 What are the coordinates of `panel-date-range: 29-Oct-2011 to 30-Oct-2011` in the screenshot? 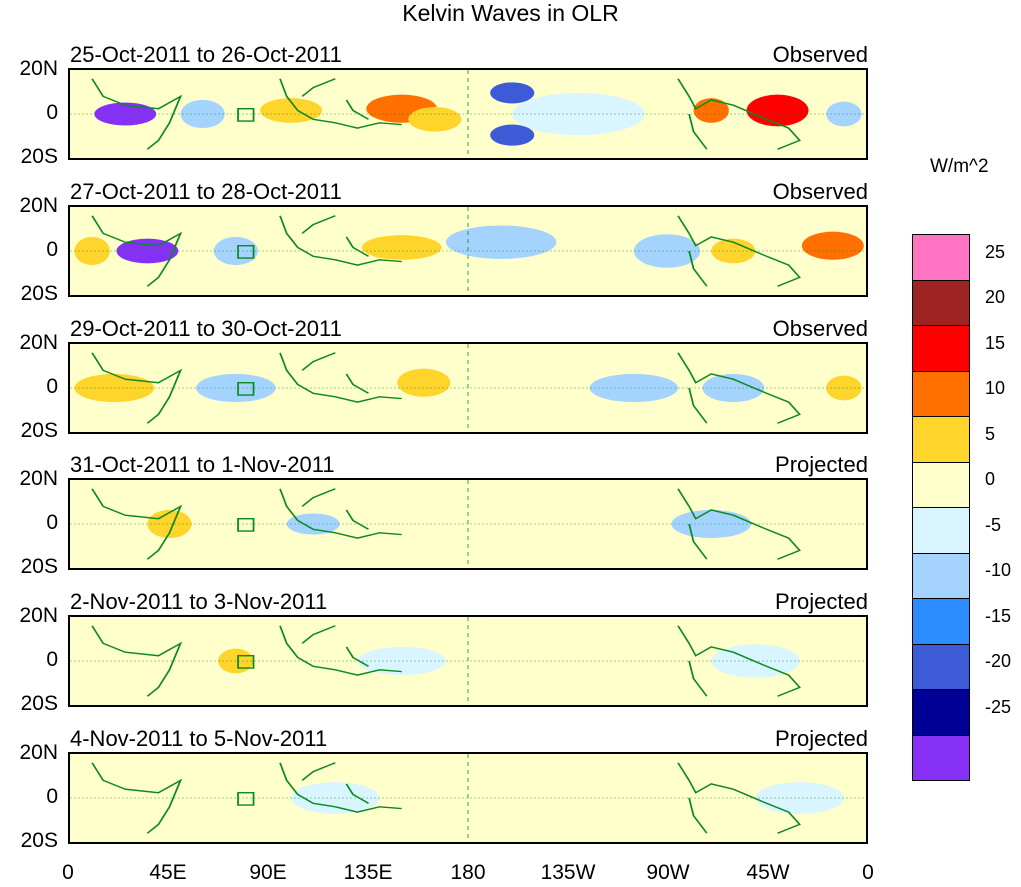 It's located at (206, 328).